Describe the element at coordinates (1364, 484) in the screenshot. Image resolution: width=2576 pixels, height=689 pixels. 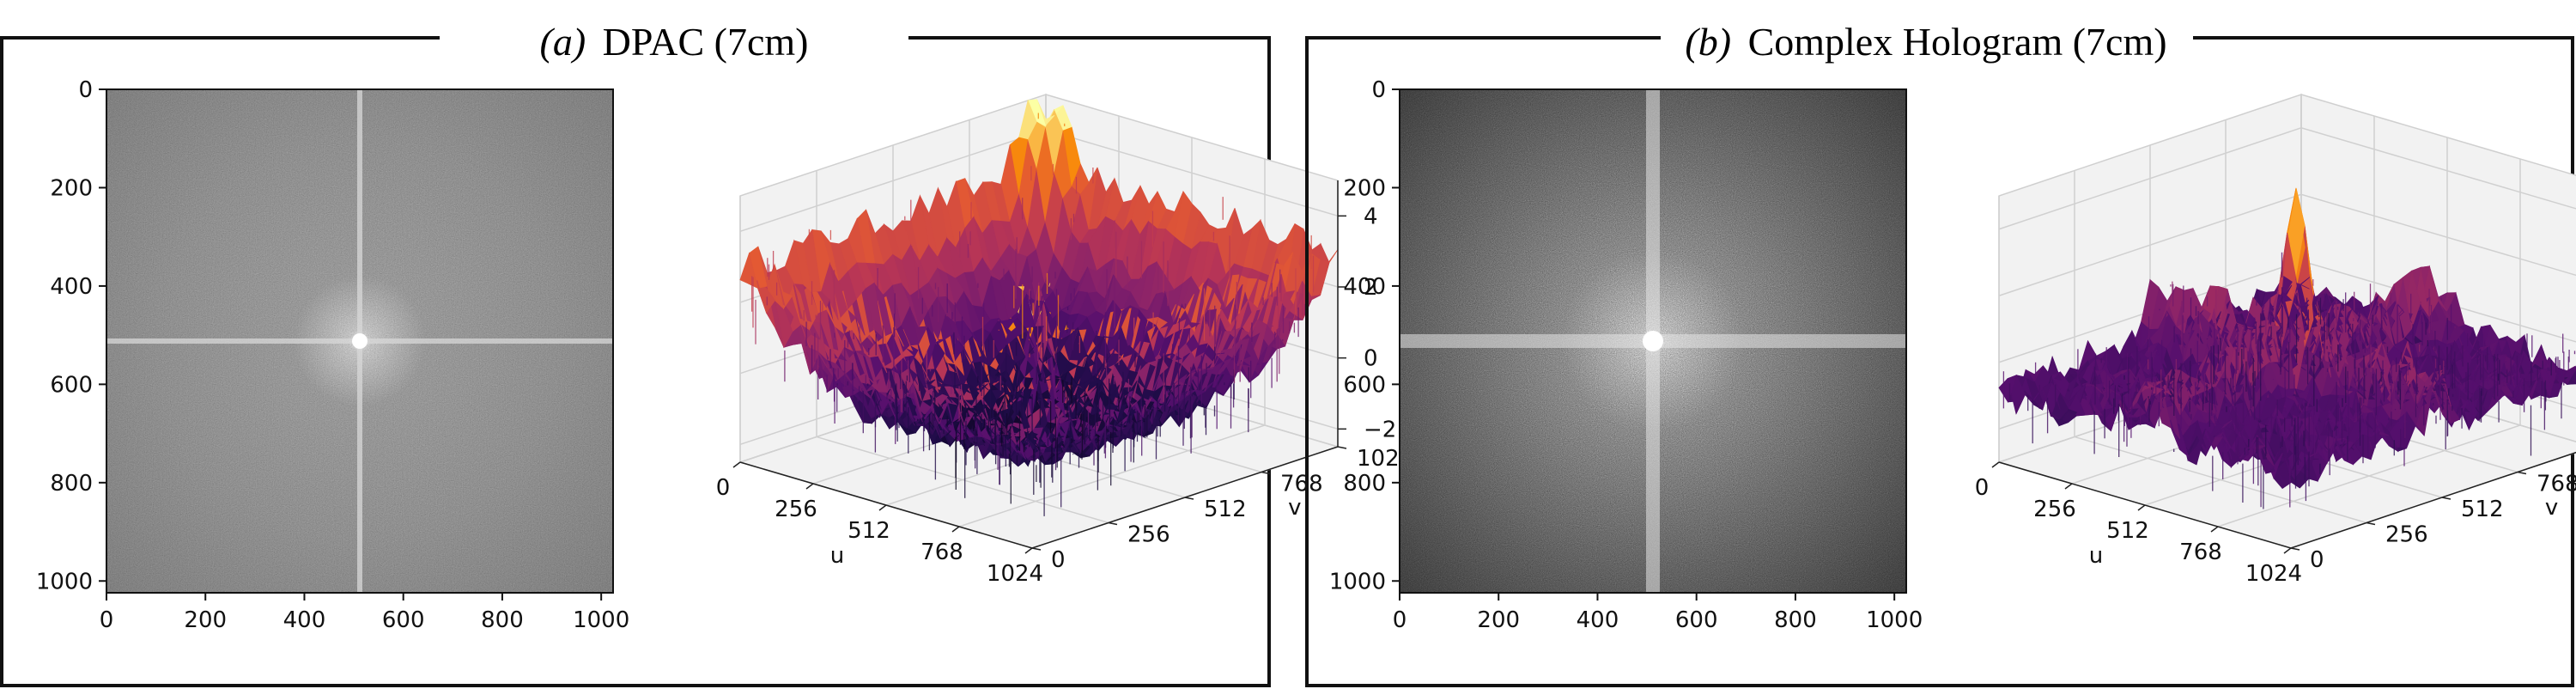
I see `panel-b-image-ytick-label: 800` at that location.